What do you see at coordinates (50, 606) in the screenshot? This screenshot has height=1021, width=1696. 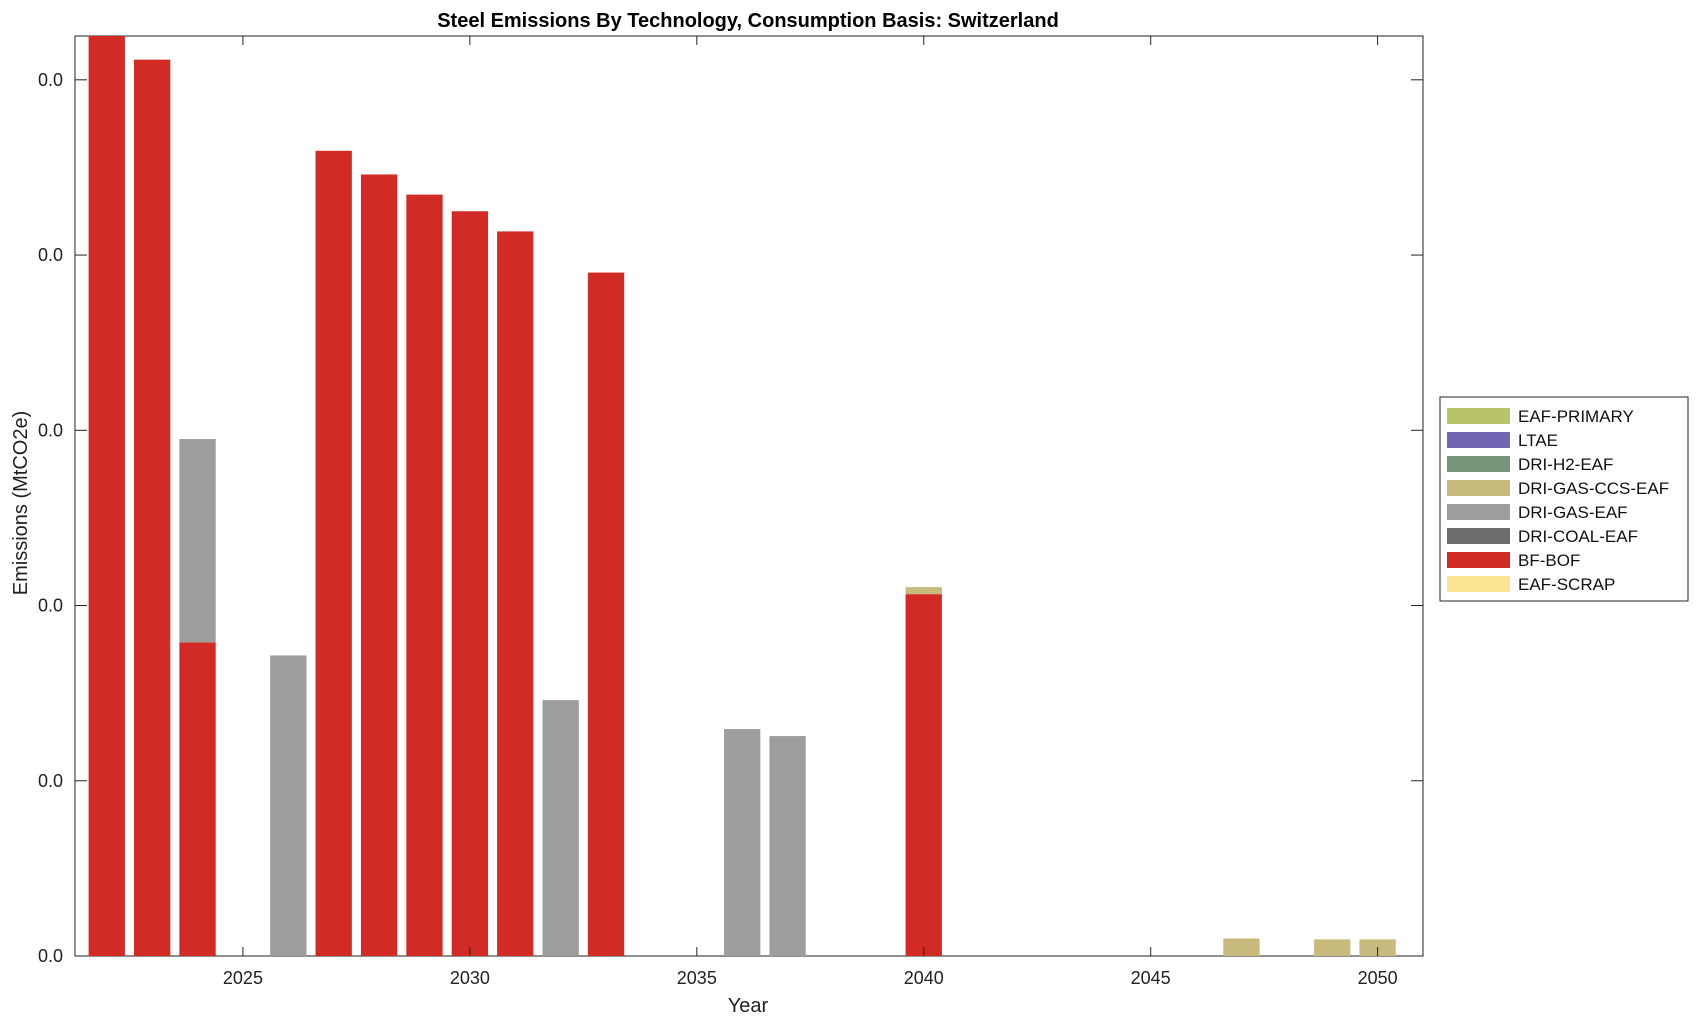 I see `y-tick-label-2: 0.0` at bounding box center [50, 606].